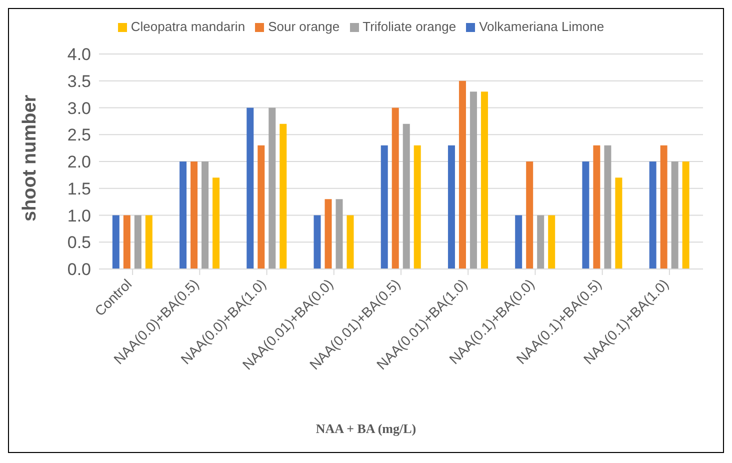 The height and width of the screenshot is (463, 732). Describe the element at coordinates (79, 242) in the screenshot. I see `y-tick-label: 0.5` at that location.